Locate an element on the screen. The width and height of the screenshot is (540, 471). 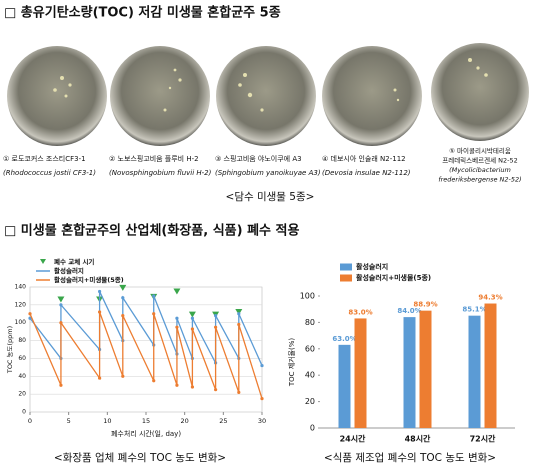
x-axis-title: 폐수처리 시간(일, day) is located at coordinates (146, 433).